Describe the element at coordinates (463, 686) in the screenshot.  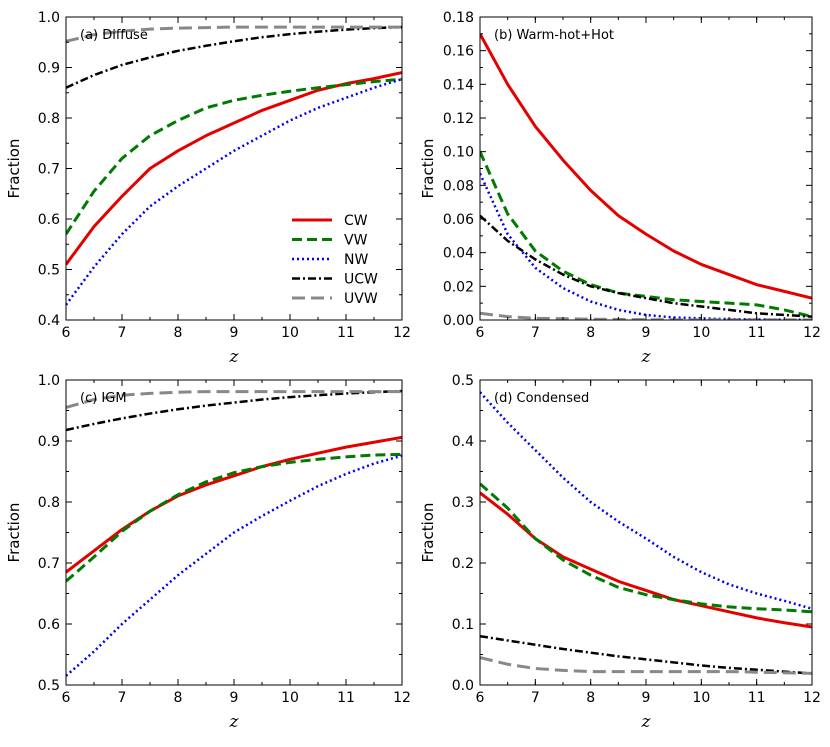
I see `y-tick-label: 0.0` at that location.